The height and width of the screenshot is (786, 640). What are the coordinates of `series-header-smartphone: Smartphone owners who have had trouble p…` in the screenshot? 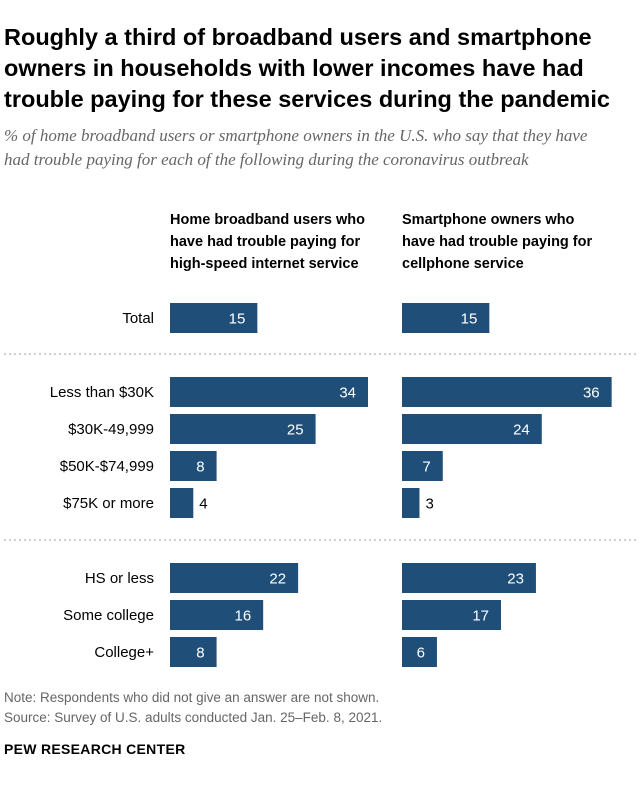 It's located at (497, 242).